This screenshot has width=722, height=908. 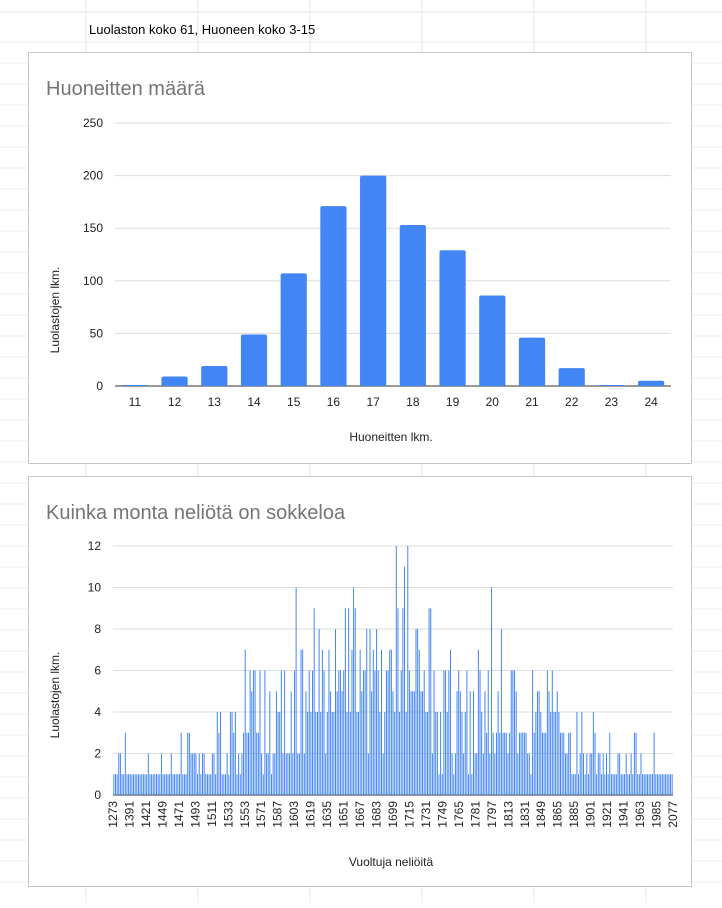 I want to click on x-axis-label: Huoneitten lkm., so click(x=390, y=437).